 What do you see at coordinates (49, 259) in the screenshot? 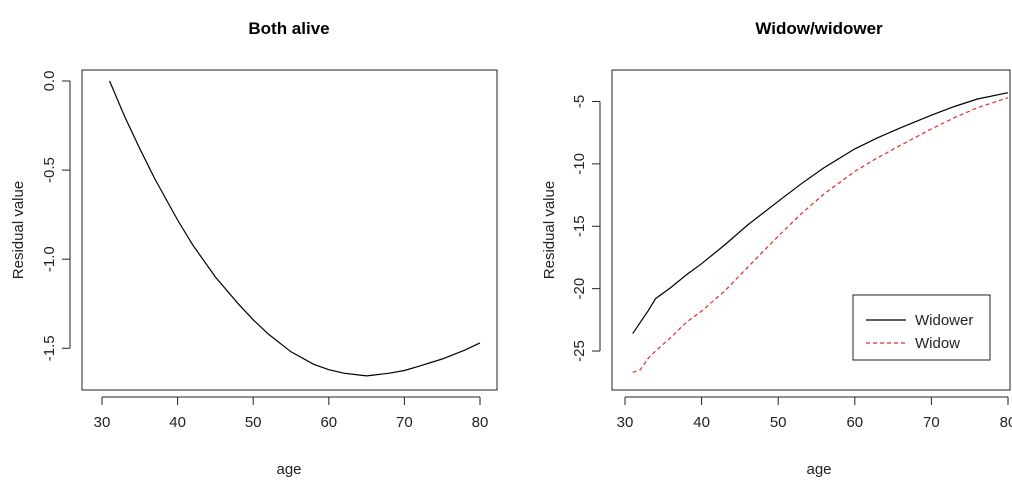
I see `y-tick-label: -1.0` at bounding box center [49, 259].